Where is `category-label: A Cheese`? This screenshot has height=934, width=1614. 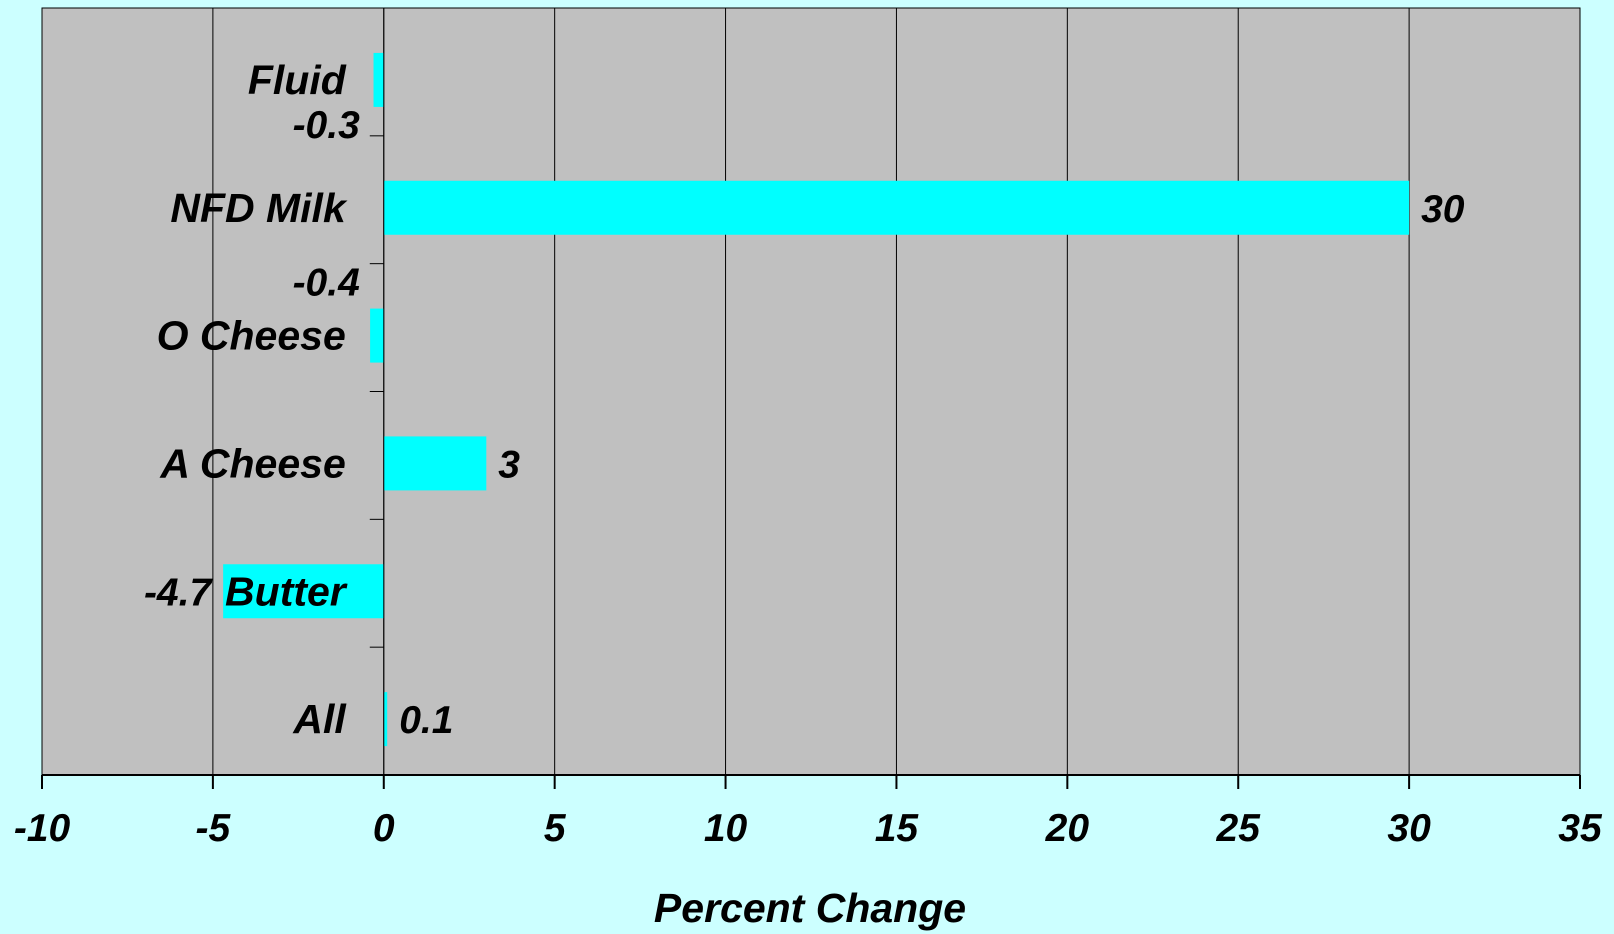
category-label: A Cheese is located at coordinates (252, 463).